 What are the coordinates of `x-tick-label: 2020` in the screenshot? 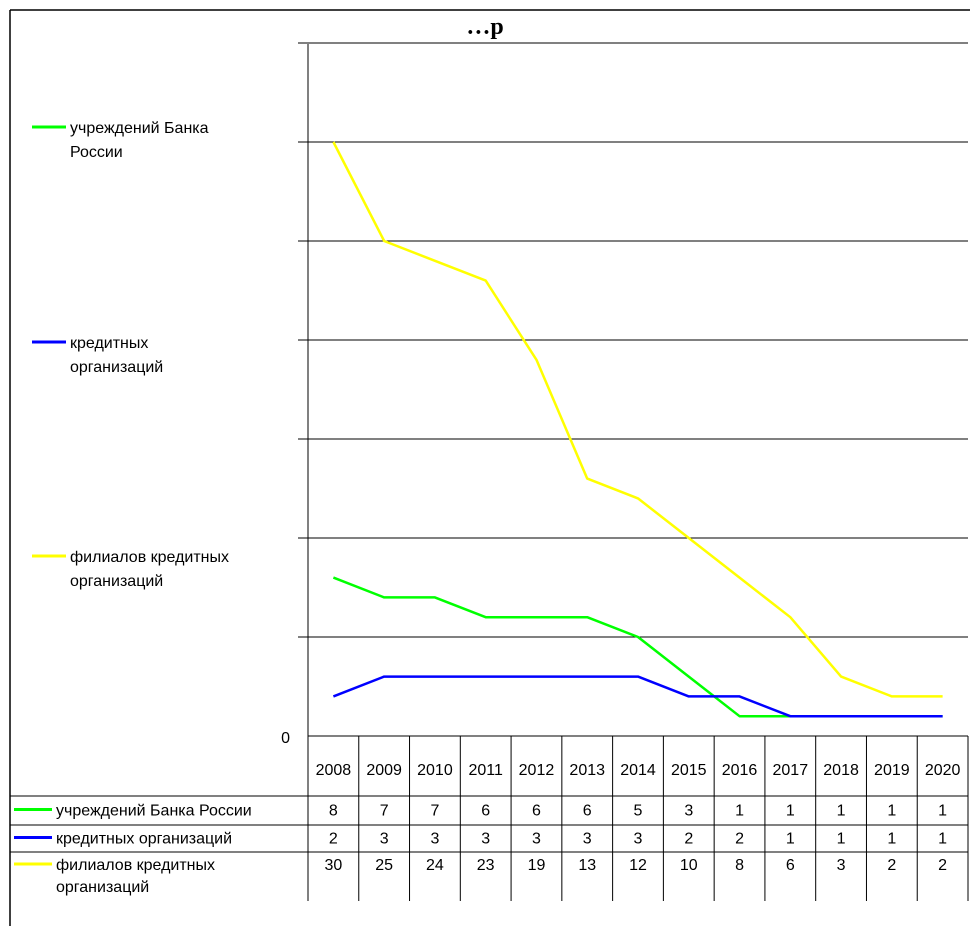 It's located at (943, 770).